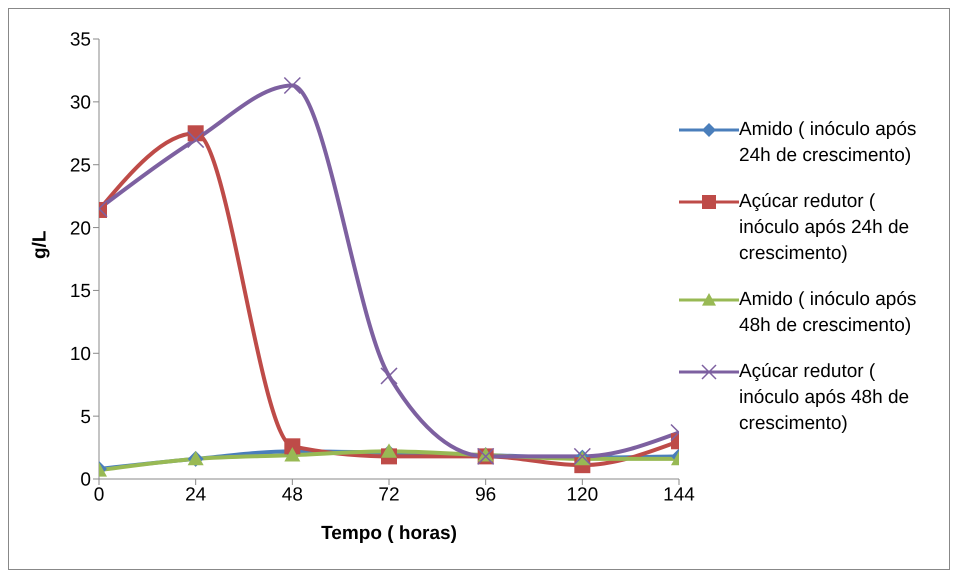  What do you see at coordinates (679, 495) in the screenshot?
I see `x-tick-label: 144` at bounding box center [679, 495].